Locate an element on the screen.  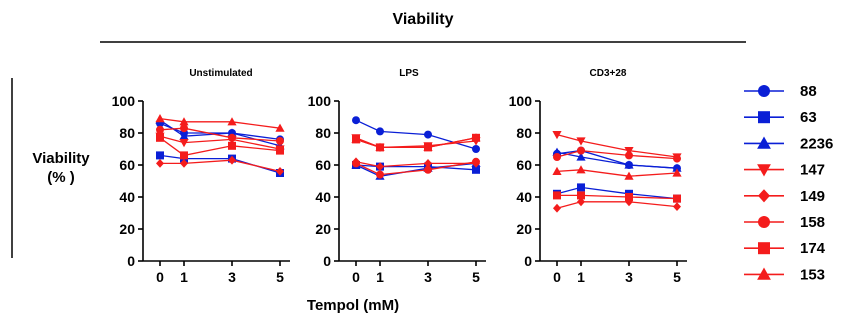
legend-marker-square is located at coordinates (764, 117).